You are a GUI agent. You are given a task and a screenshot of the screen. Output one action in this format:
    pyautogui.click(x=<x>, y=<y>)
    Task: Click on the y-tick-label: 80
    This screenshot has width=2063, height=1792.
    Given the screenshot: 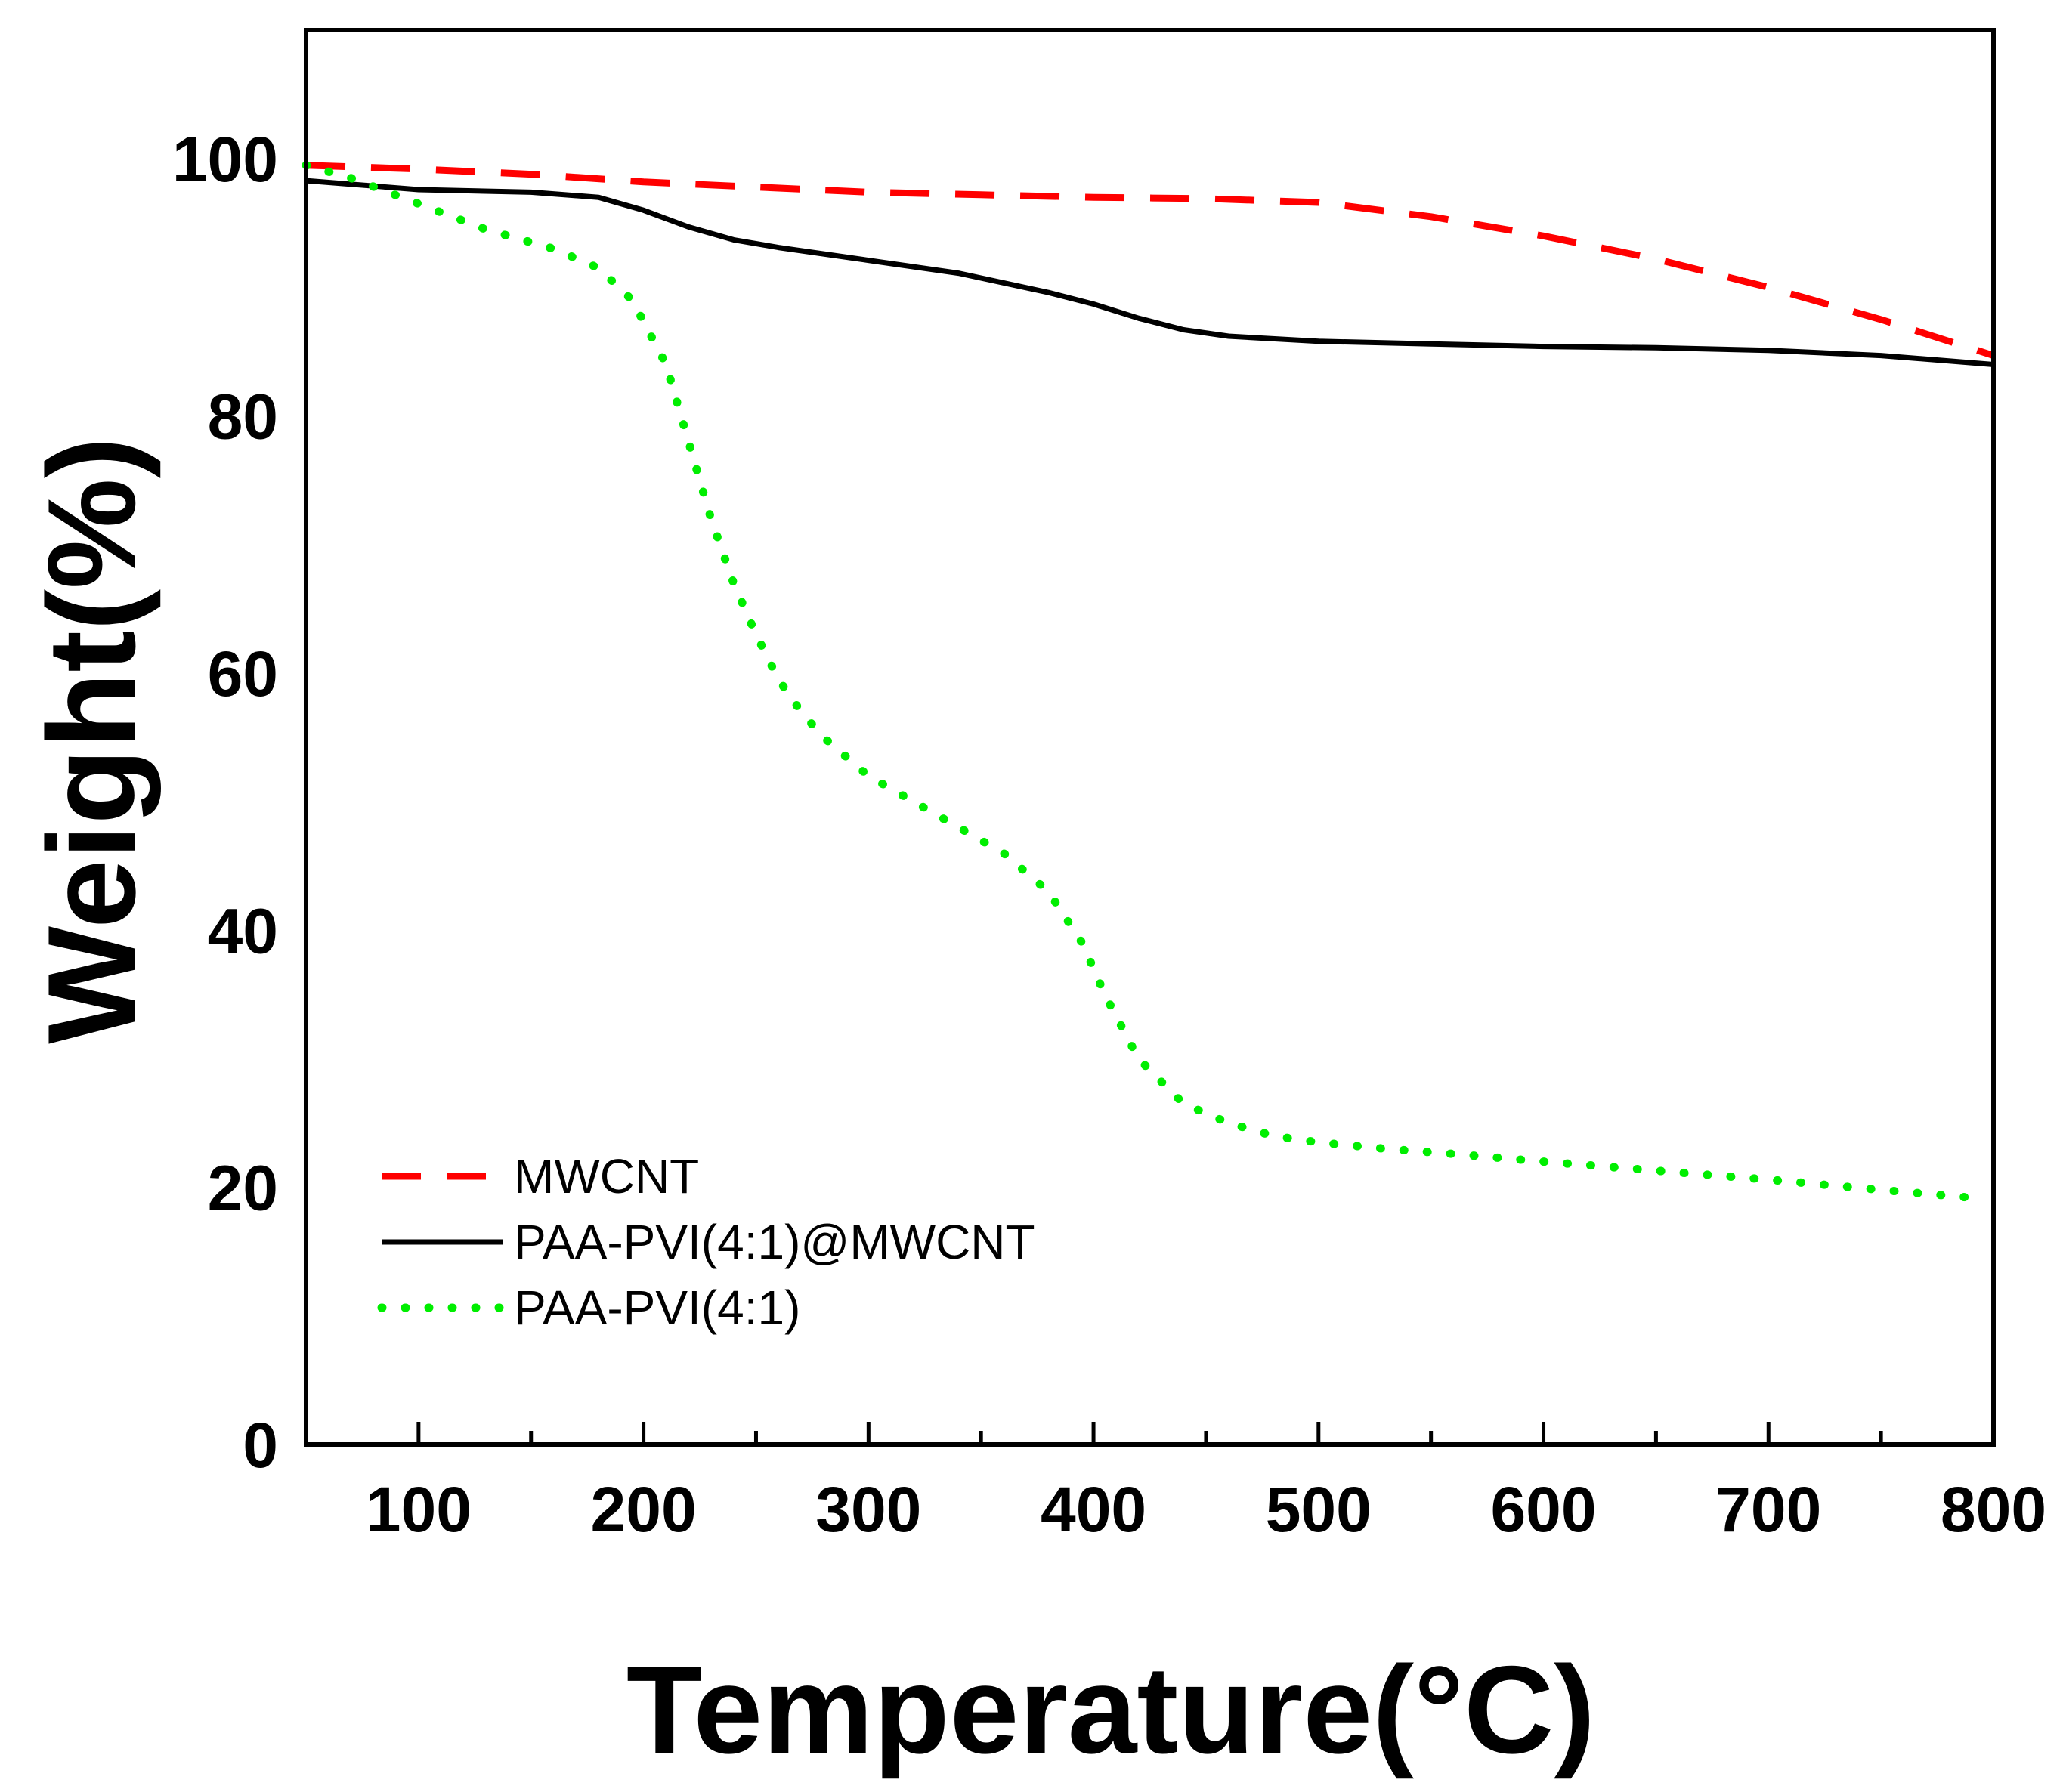 What is the action you would take?
    pyautogui.click(x=243, y=417)
    